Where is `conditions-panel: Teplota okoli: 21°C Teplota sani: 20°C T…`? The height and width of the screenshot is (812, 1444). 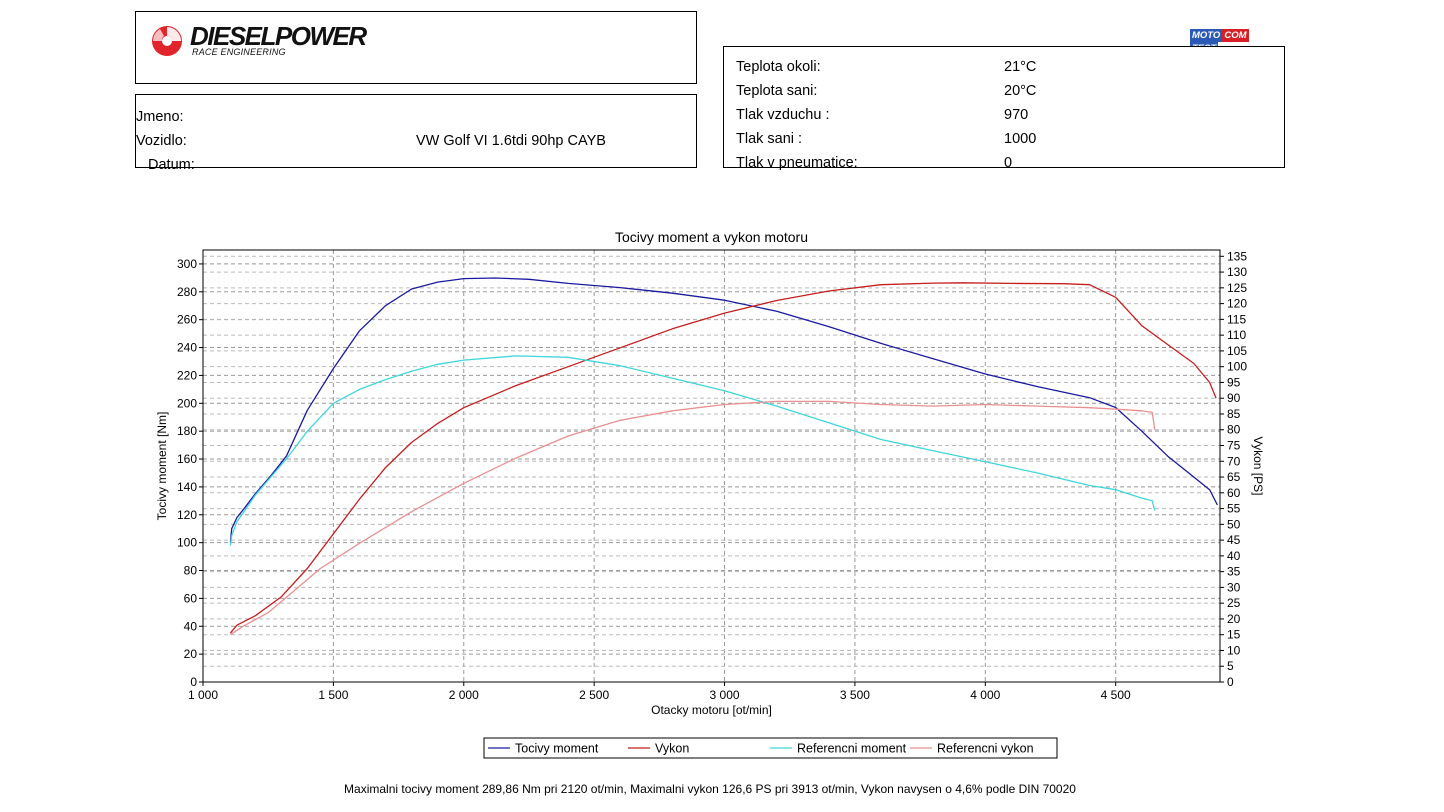
conditions-panel: Teplota okoli: 21°C Teplota sani: 20°C T… is located at coordinates (1004, 108).